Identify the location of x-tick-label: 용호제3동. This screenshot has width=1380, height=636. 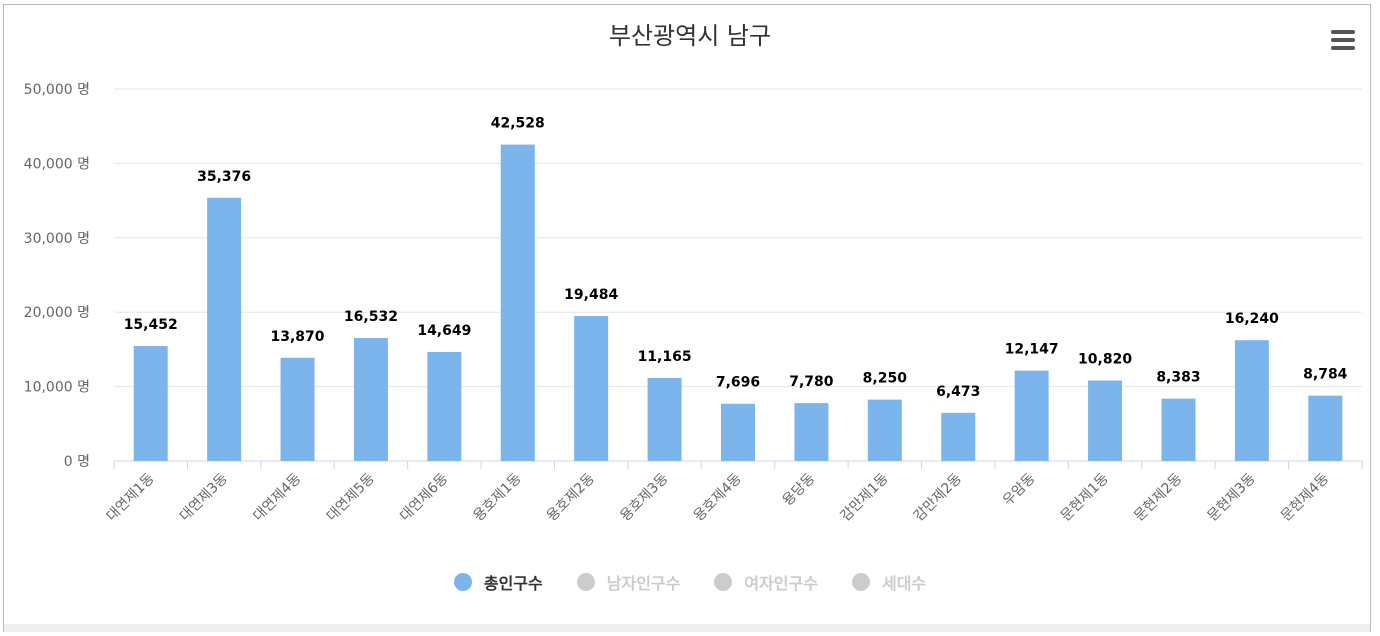
(644, 497).